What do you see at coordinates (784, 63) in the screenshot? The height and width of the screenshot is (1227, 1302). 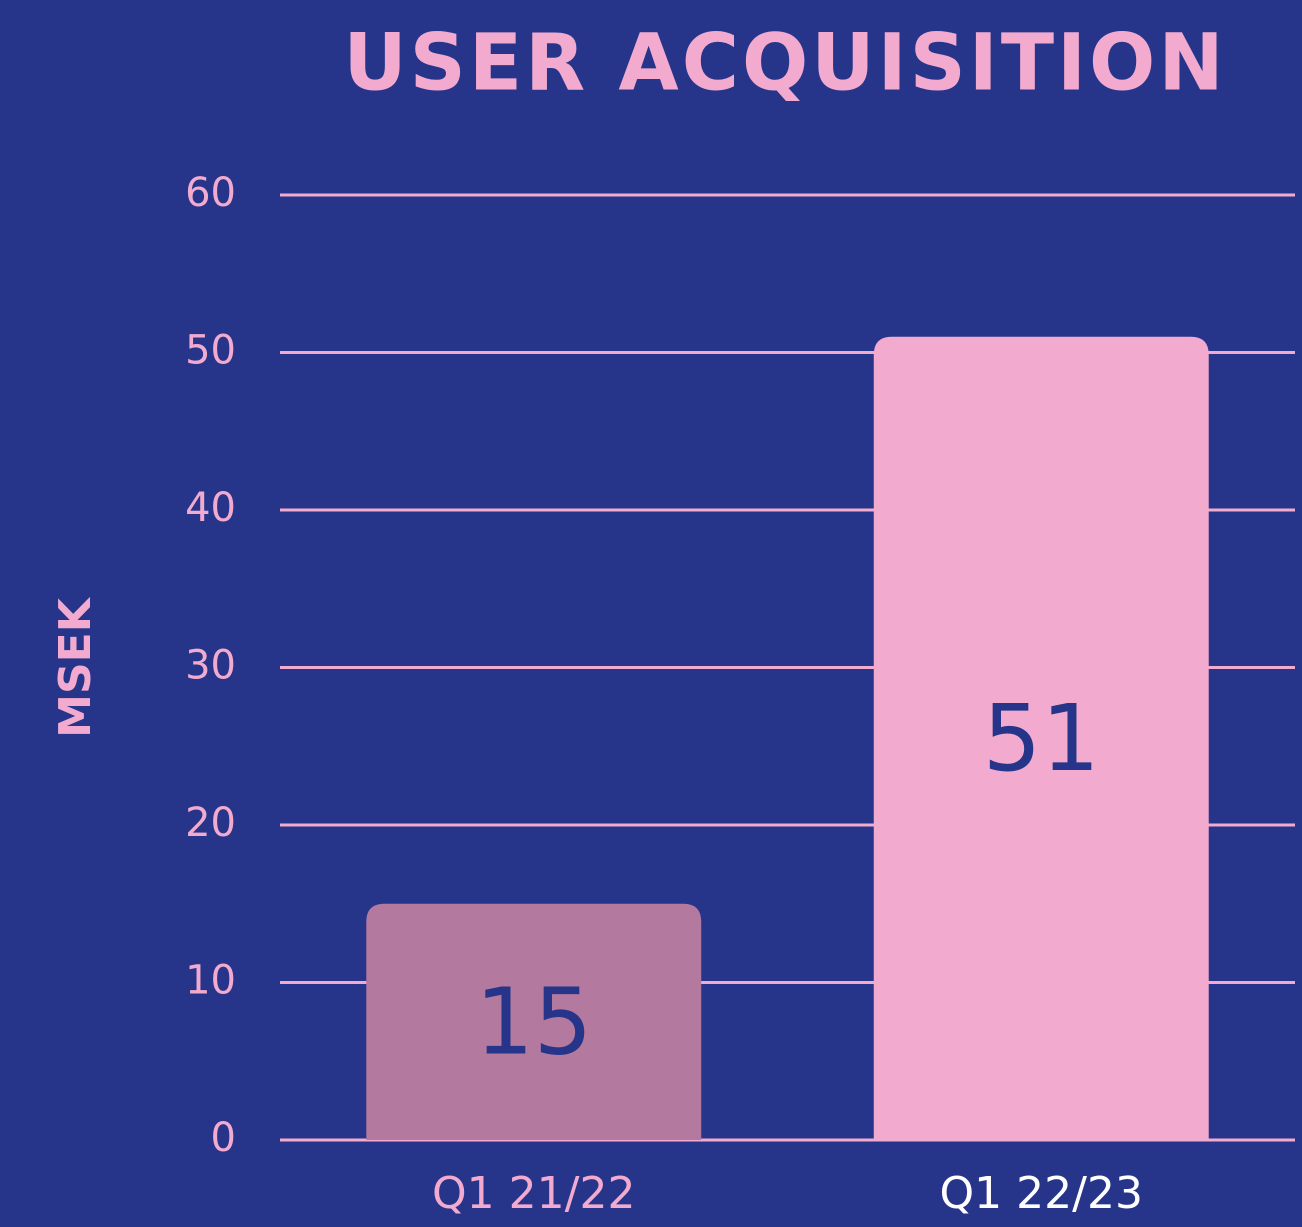 I see `chart-title: USER ACQUISITION` at bounding box center [784, 63].